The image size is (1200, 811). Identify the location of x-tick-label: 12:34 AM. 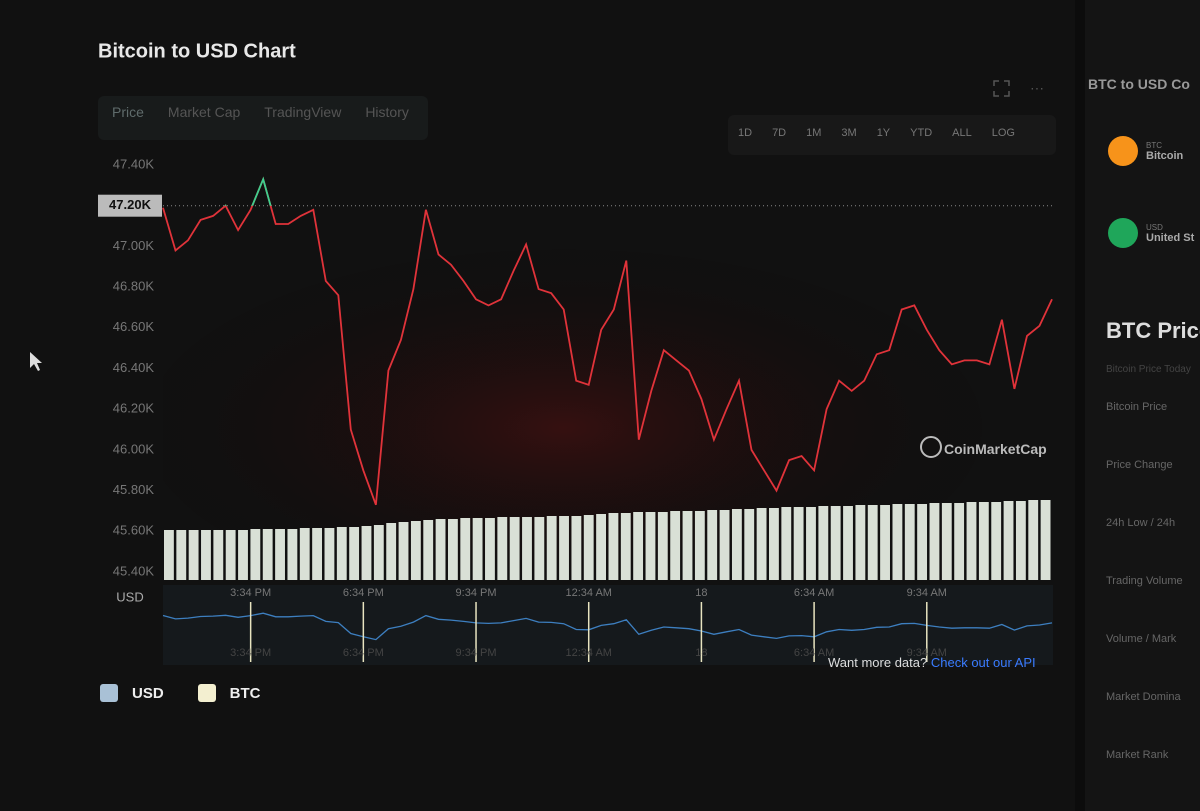
(588, 593).